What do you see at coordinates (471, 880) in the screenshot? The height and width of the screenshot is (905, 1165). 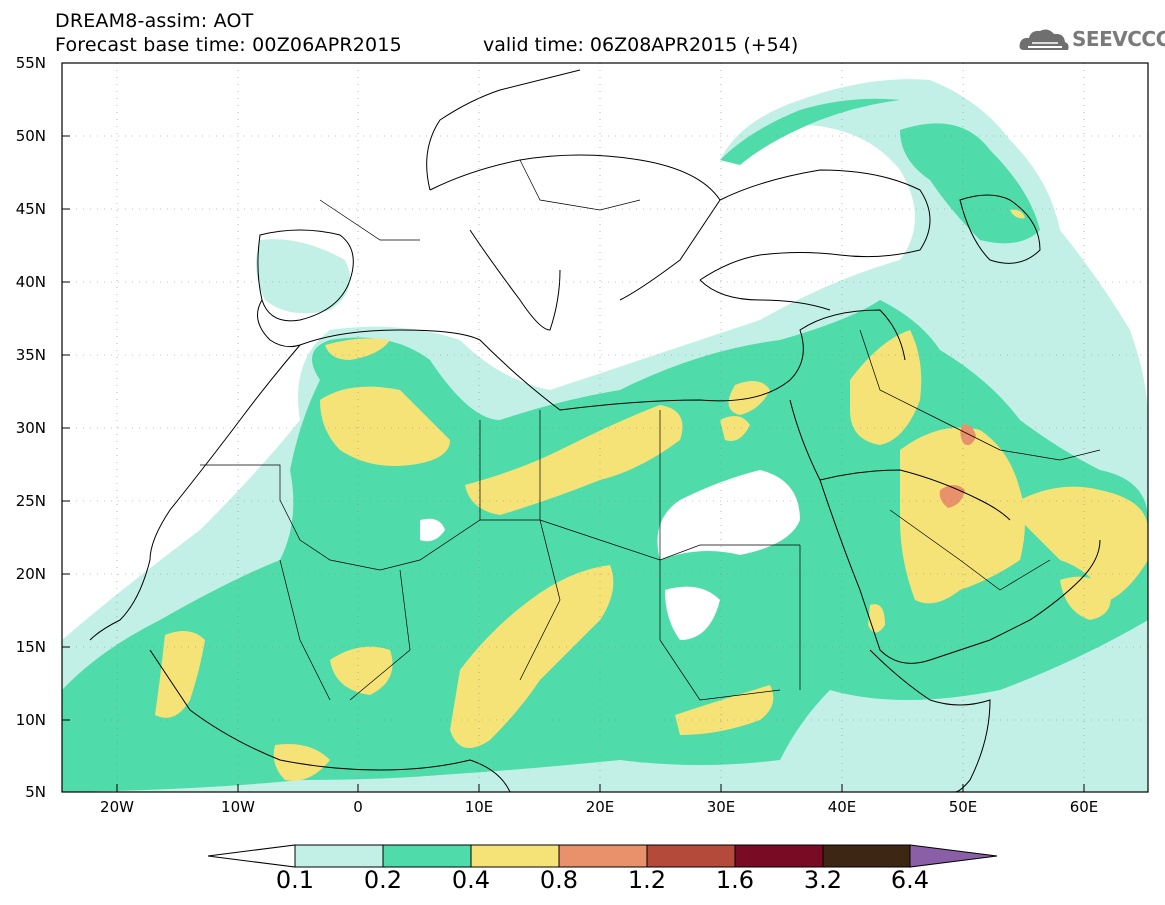 I see `colorbar-label: 0.4` at bounding box center [471, 880].